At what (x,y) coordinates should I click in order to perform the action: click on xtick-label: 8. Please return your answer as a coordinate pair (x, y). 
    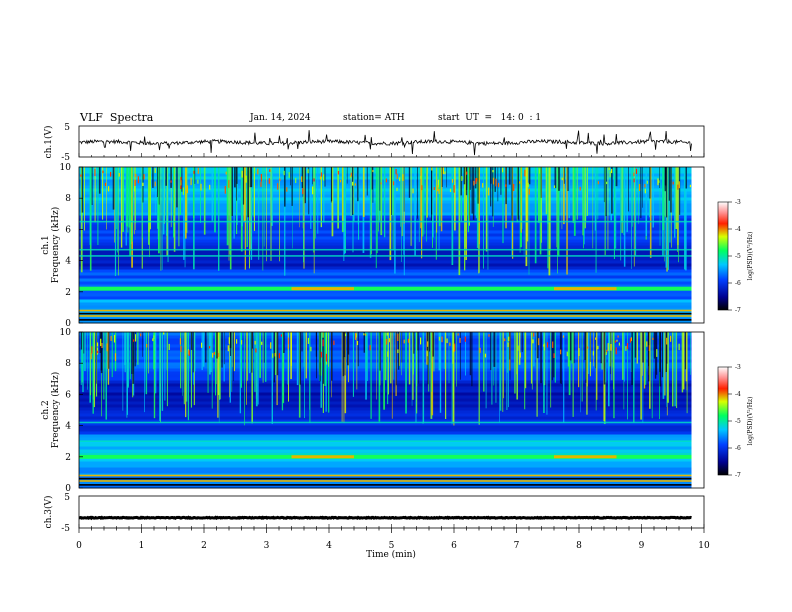
    Looking at the image, I should click on (579, 546).